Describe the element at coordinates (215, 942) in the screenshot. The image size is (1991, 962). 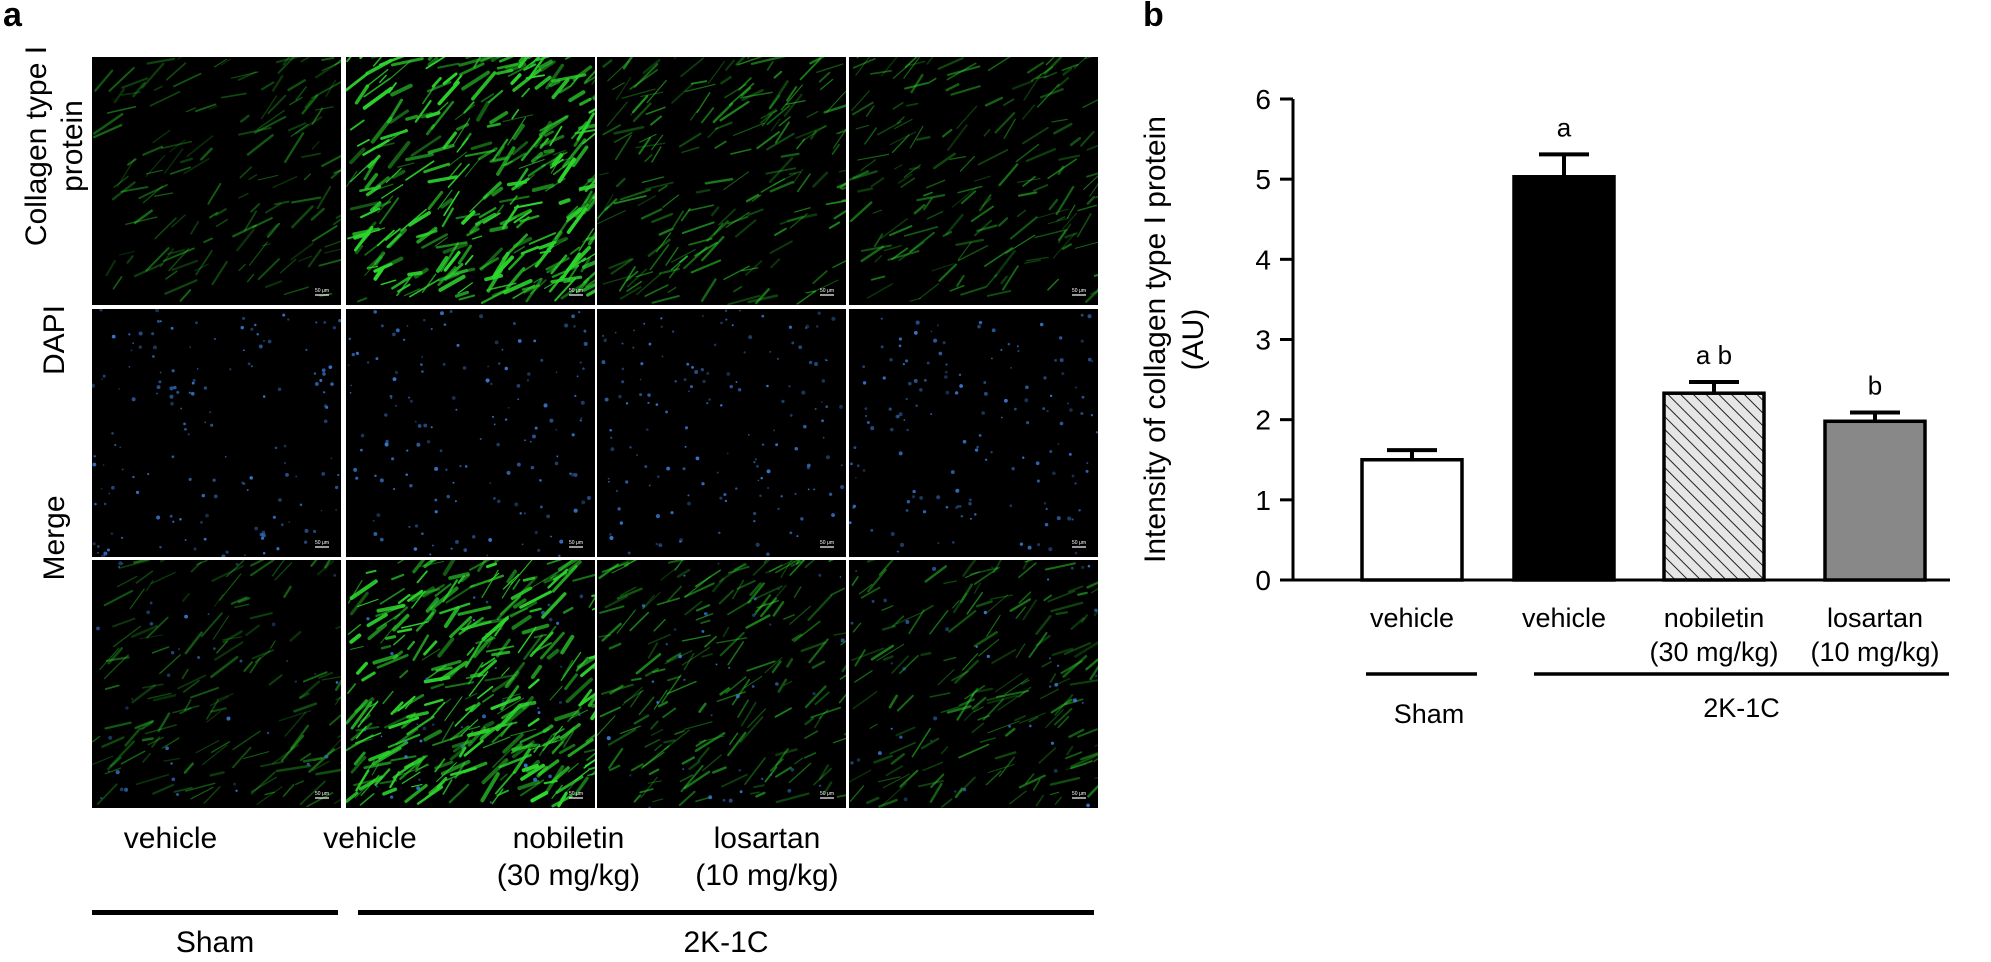
I see `group-label-sham: Sham` at that location.